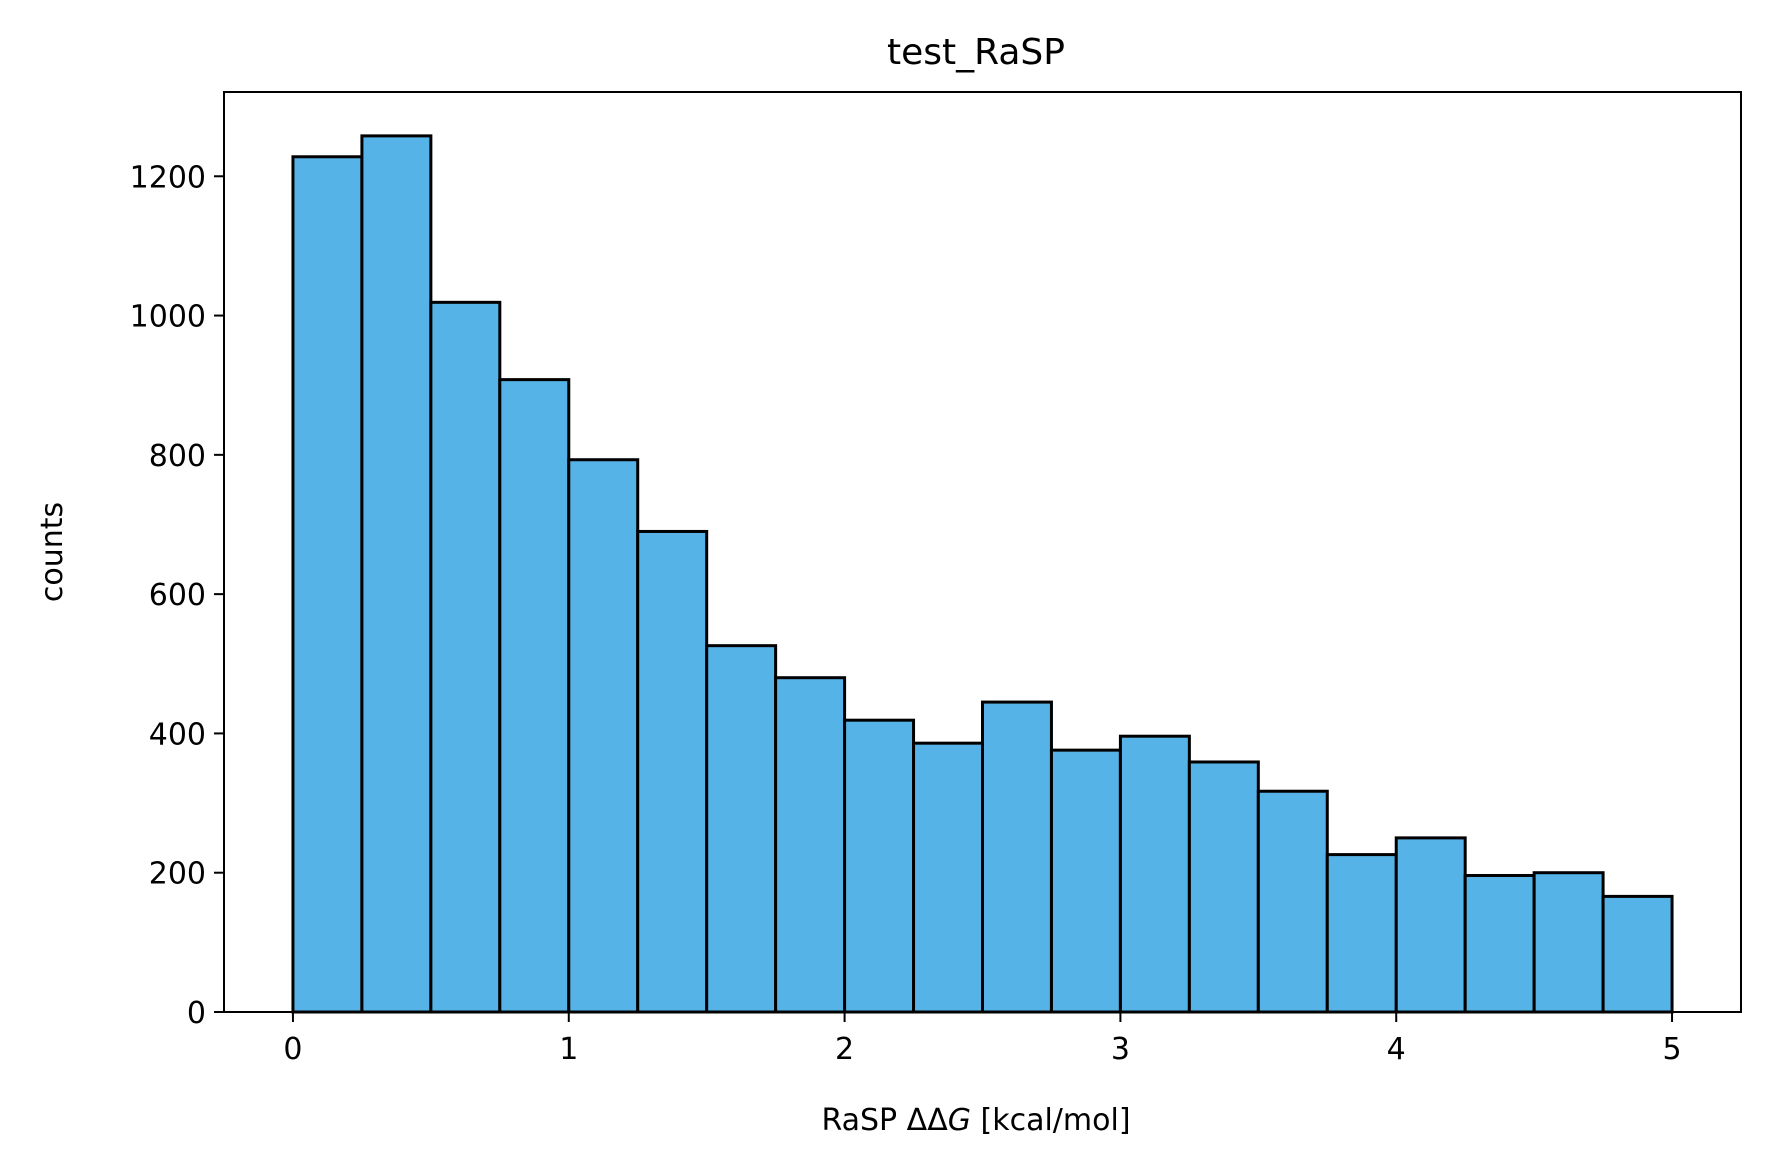 The width and height of the screenshot is (1769, 1170). I want to click on y-axis-title: counts, so click(52, 552).